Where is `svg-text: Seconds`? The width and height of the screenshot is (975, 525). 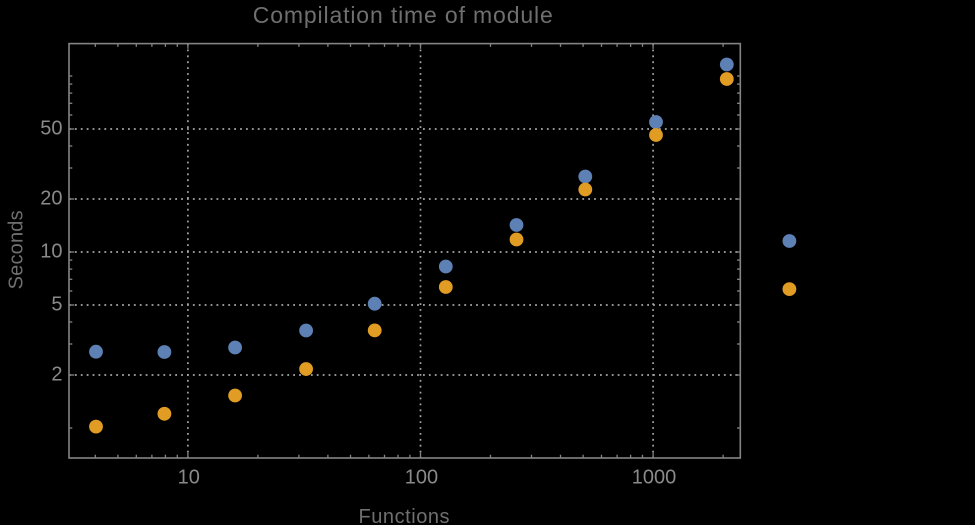
svg-text: Seconds is located at coordinates (16, 249).